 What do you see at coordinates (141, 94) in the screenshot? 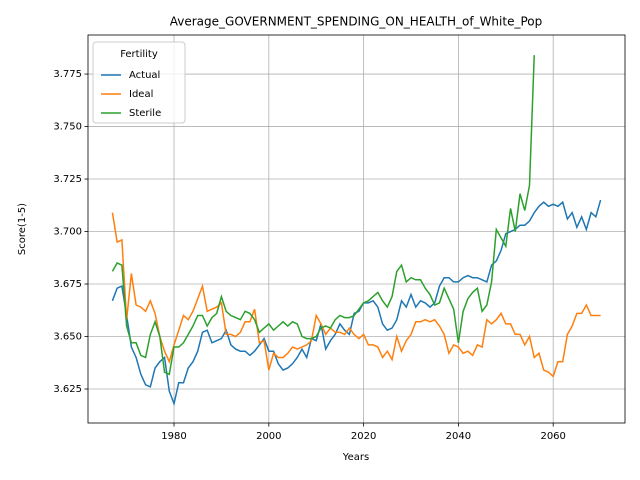
I see `legend-label: Ideal` at bounding box center [141, 94].